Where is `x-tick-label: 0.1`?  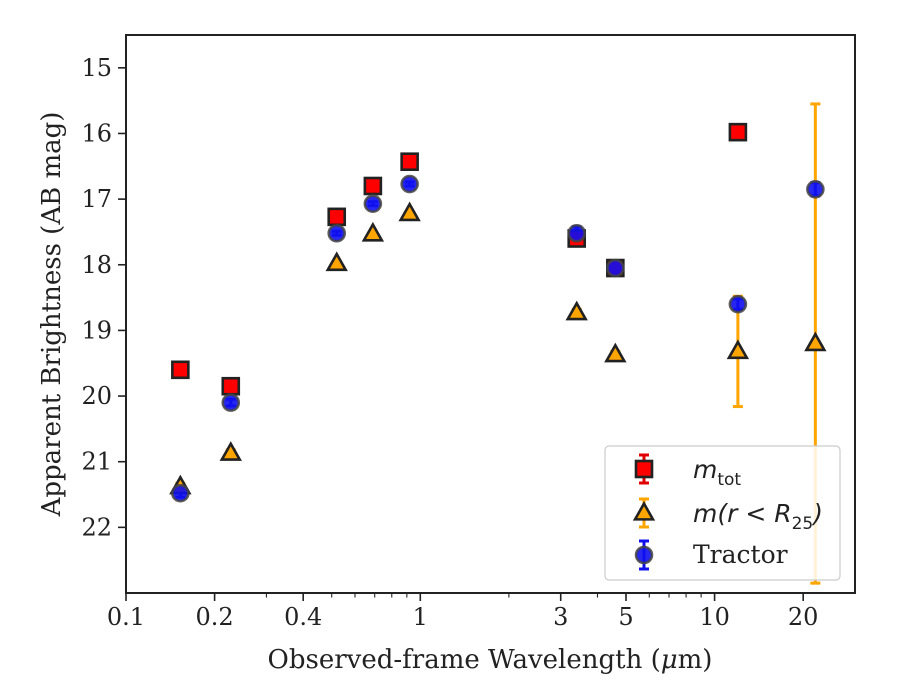 x-tick-label: 0.1 is located at coordinates (126, 617).